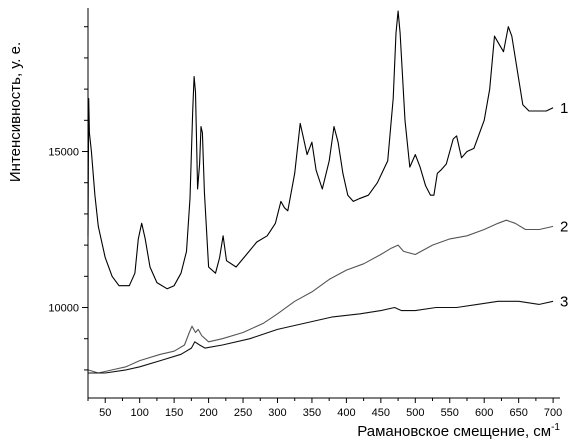  What do you see at coordinates (553, 413) in the screenshot?
I see `x-tick-label: 700` at bounding box center [553, 413].